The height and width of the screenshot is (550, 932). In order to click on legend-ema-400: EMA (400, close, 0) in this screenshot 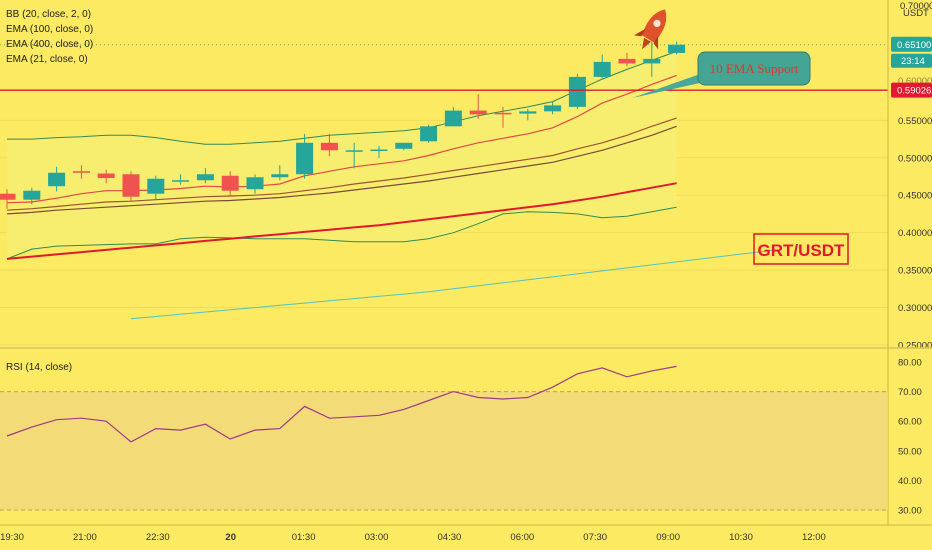, I will do `click(49, 44)`.